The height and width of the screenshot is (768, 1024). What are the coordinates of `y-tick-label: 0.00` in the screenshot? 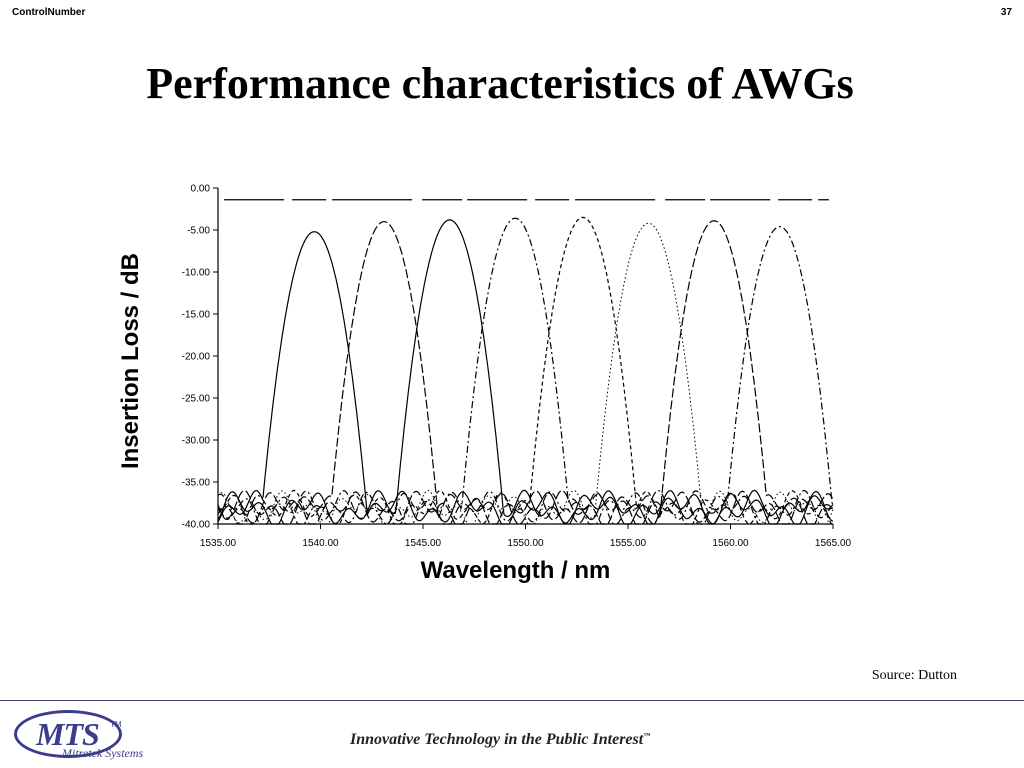 It's located at (201, 189).